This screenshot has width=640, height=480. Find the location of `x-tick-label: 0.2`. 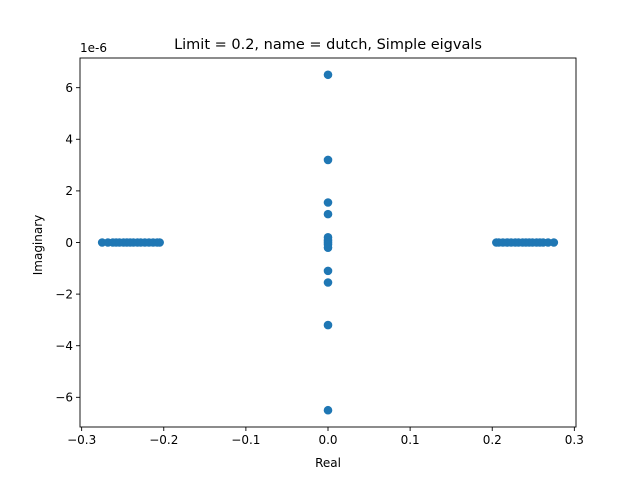

x-tick-label: 0.2 is located at coordinates (492, 440).